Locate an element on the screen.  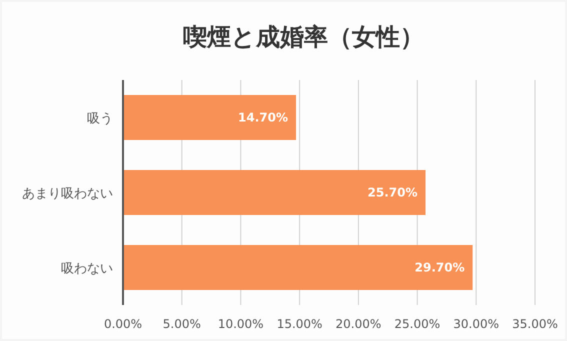
y-tick-label: 吸う is located at coordinates (100, 119).